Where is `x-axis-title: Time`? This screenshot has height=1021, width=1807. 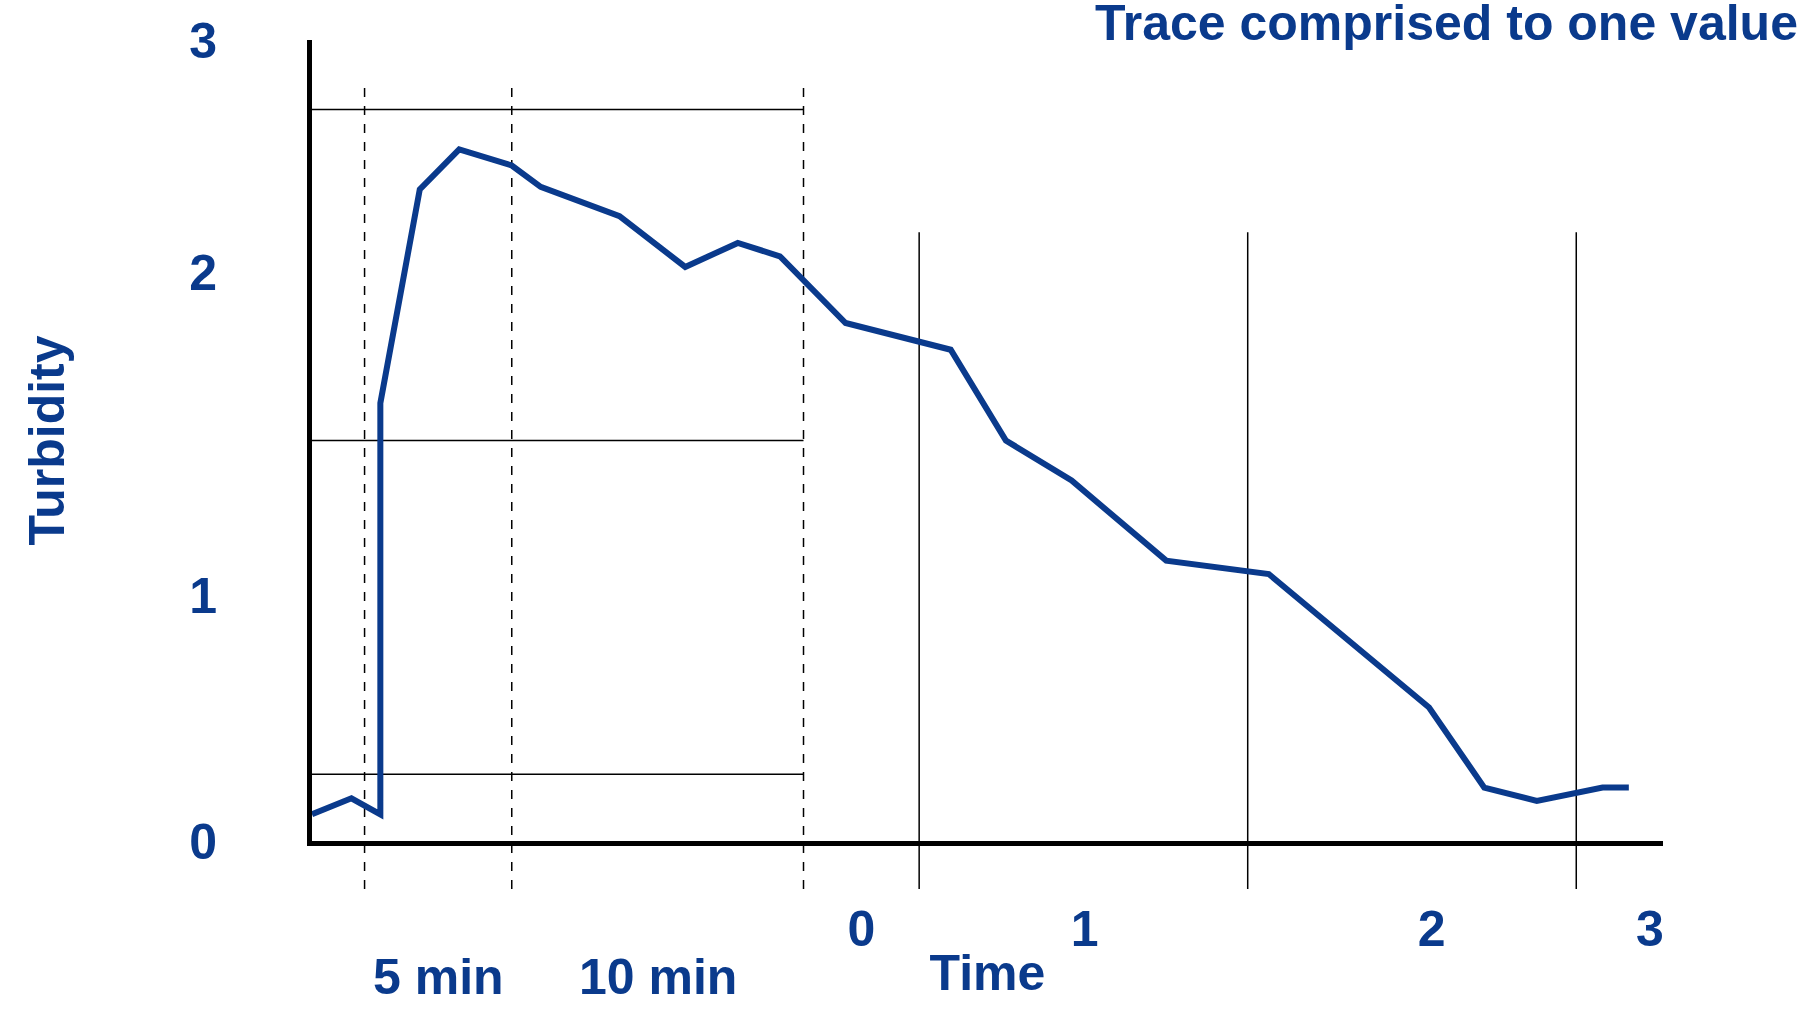
x-axis-title: Time is located at coordinates (987, 972).